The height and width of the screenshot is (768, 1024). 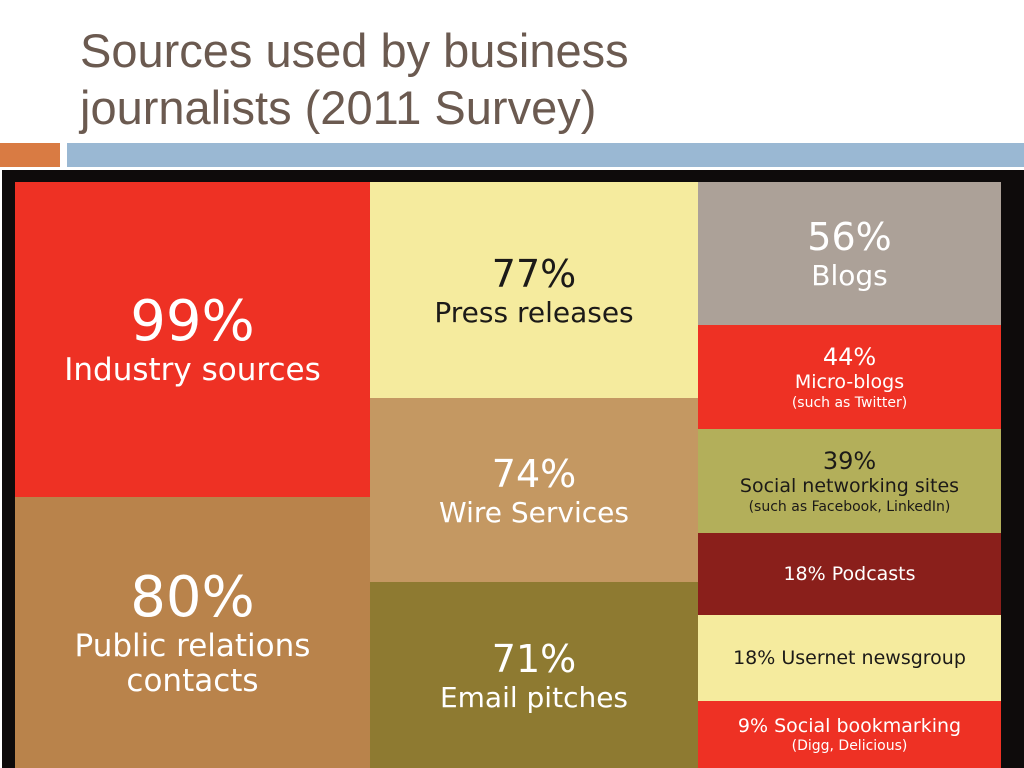 What do you see at coordinates (192, 321) in the screenshot?
I see `tile-value: 99%` at bounding box center [192, 321].